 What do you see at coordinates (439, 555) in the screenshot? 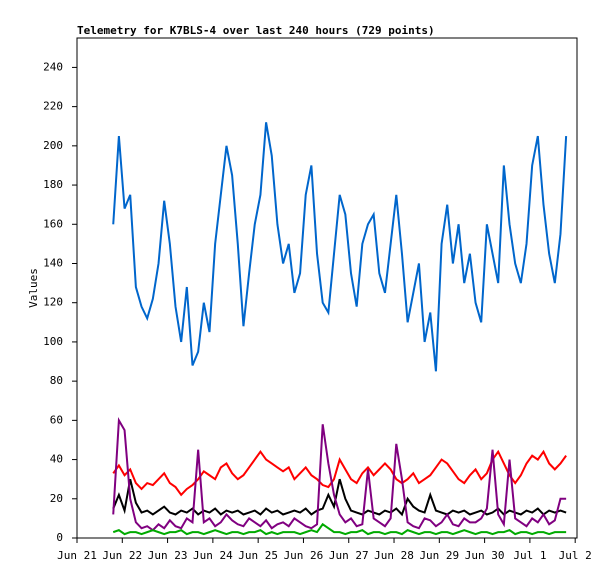
I see `x-tick-label: Jun 29` at bounding box center [439, 555].